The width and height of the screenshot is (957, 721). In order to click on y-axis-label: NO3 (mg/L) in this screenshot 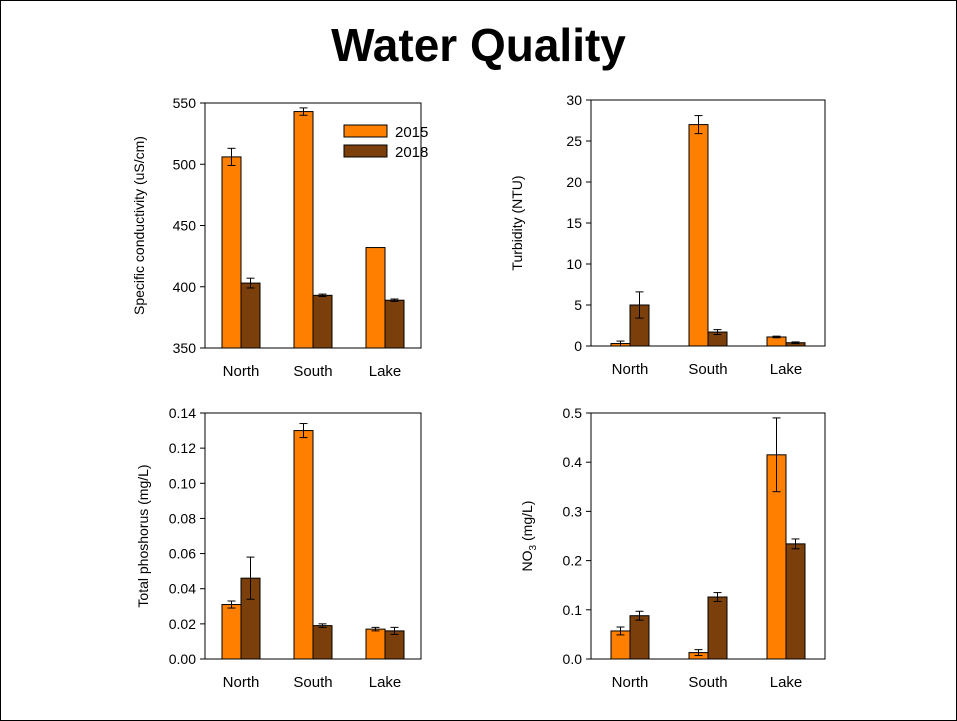, I will do `click(529, 536)`.